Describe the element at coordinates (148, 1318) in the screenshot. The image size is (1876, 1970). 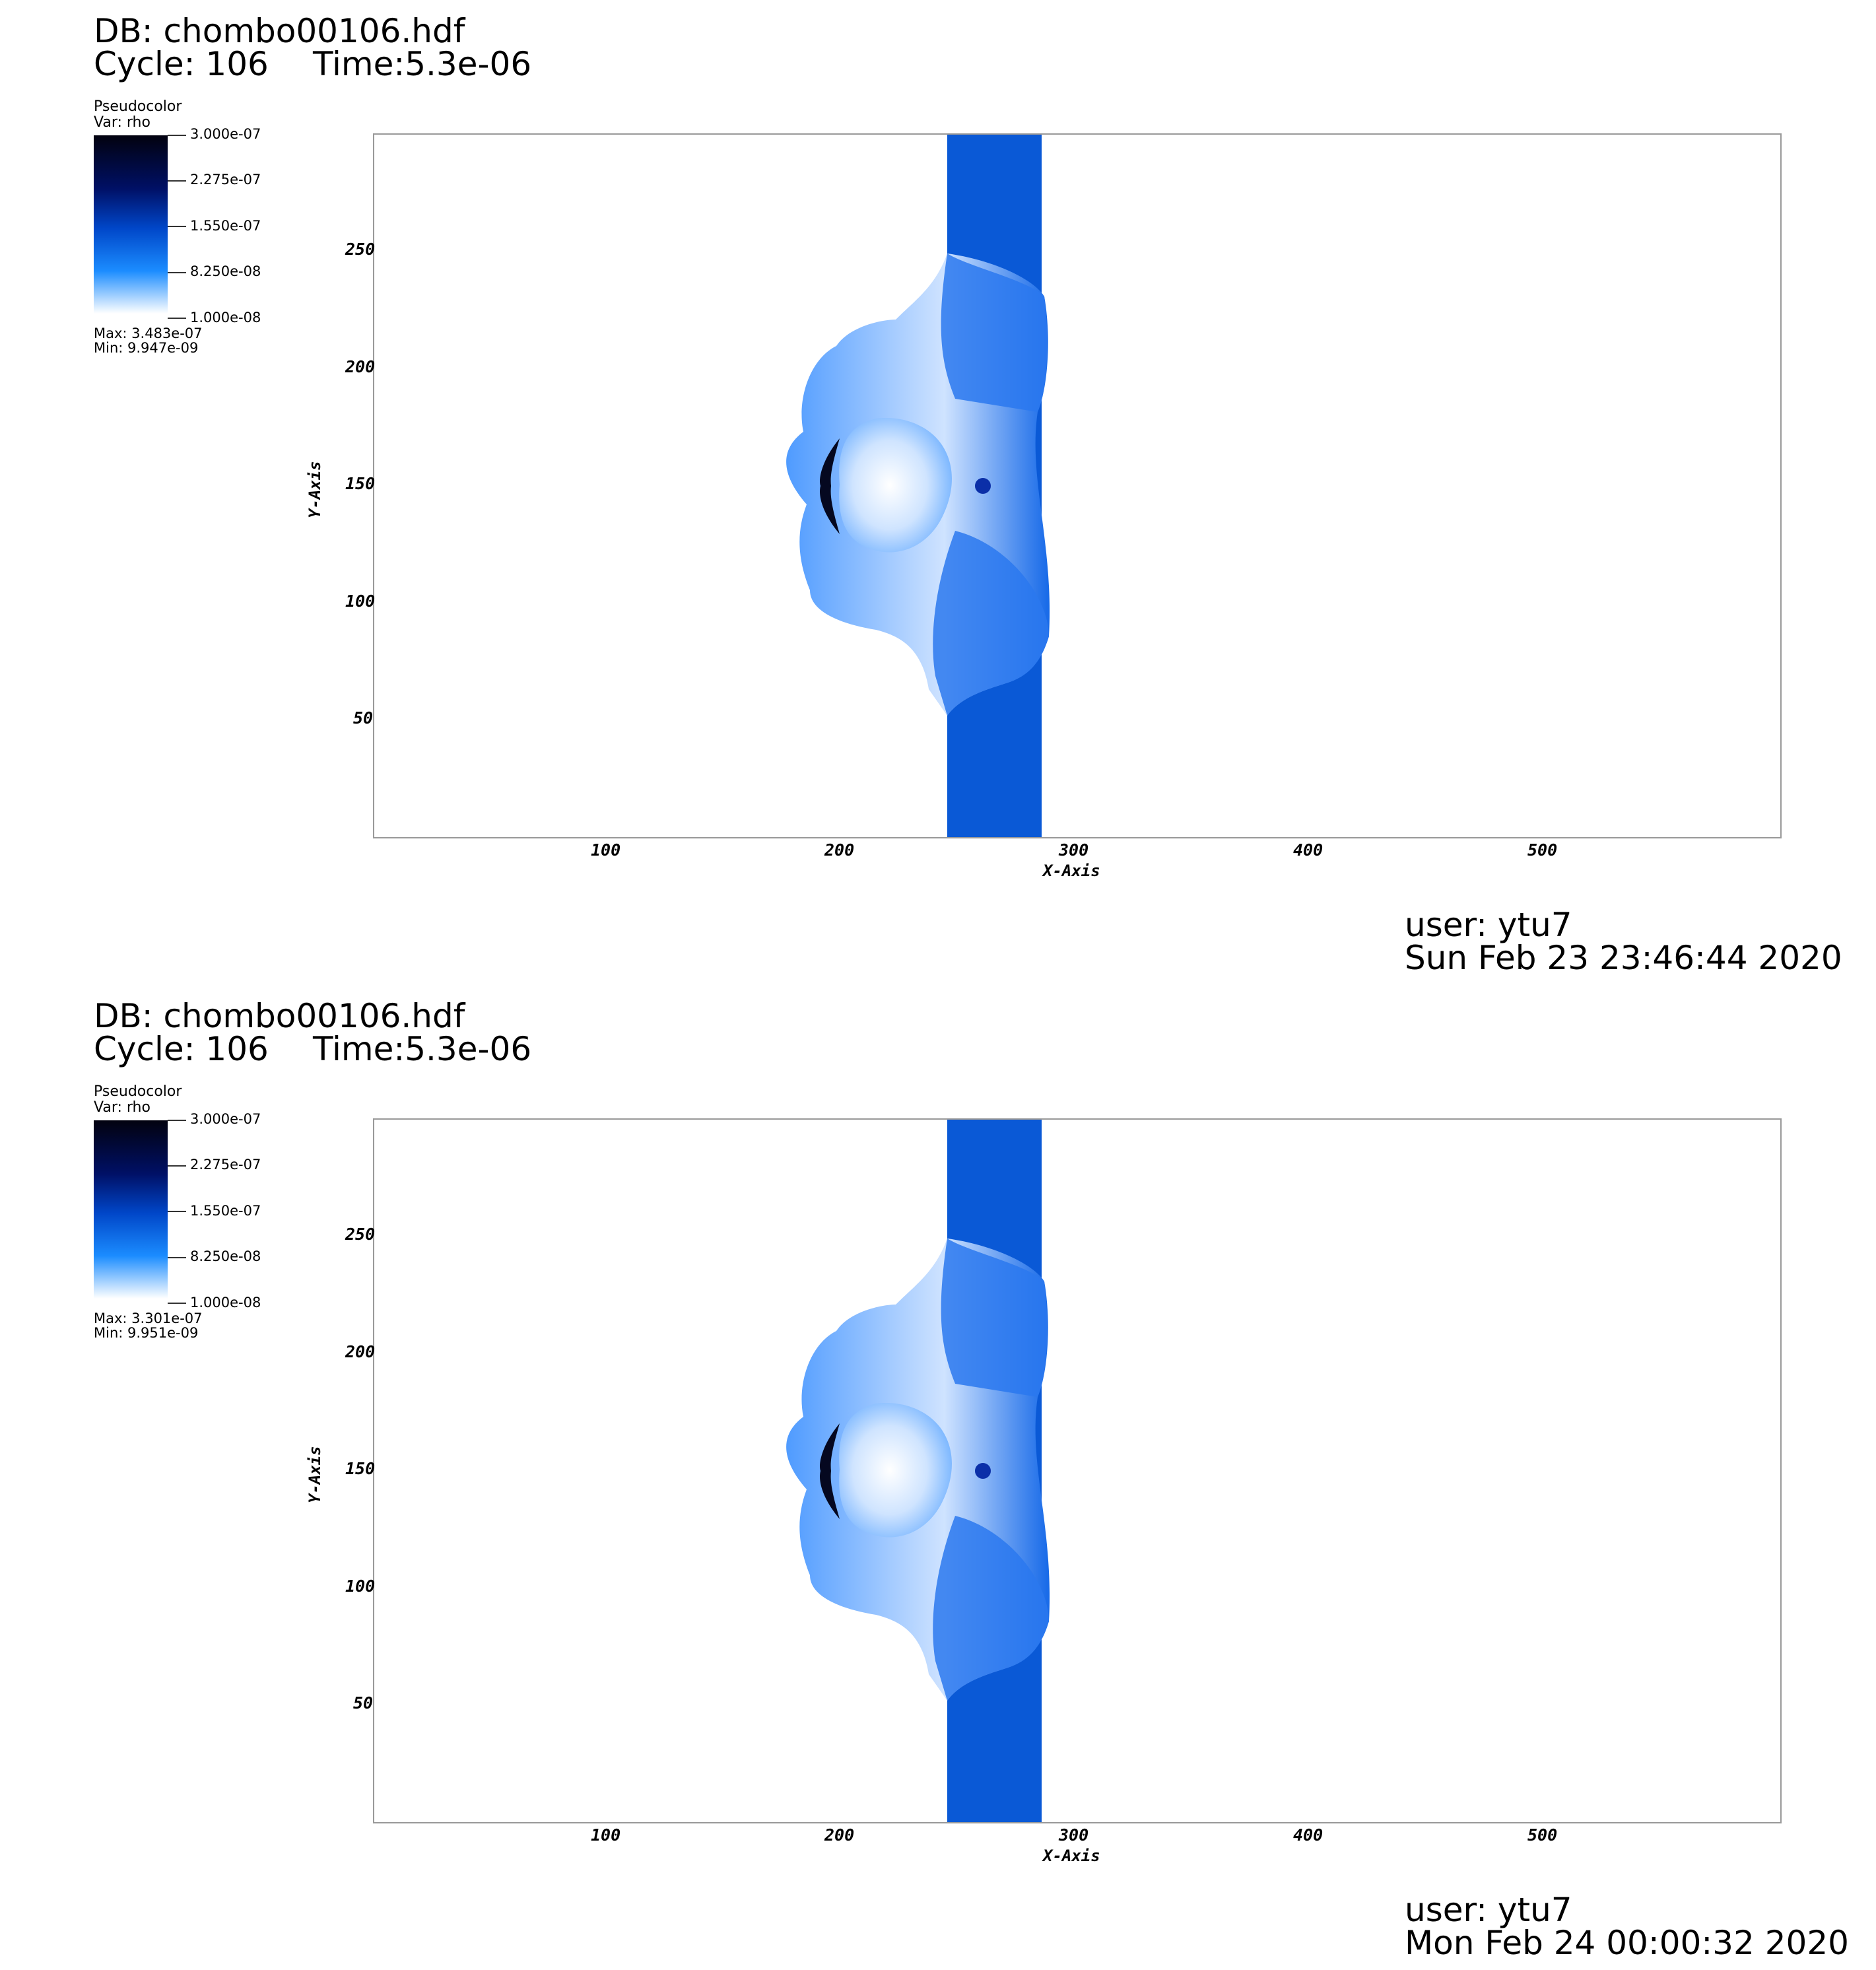
I see `legend-max: Max: 3.301e-07` at that location.